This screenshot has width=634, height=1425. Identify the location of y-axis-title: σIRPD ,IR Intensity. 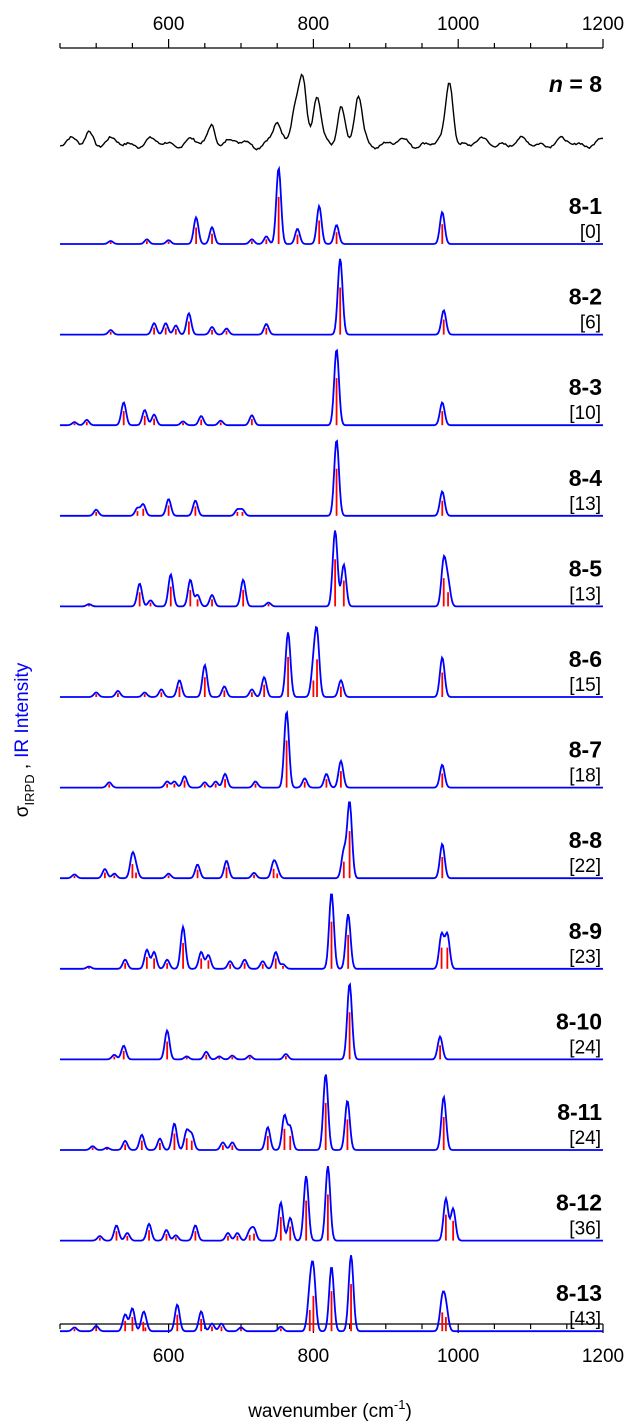
(24, 739).